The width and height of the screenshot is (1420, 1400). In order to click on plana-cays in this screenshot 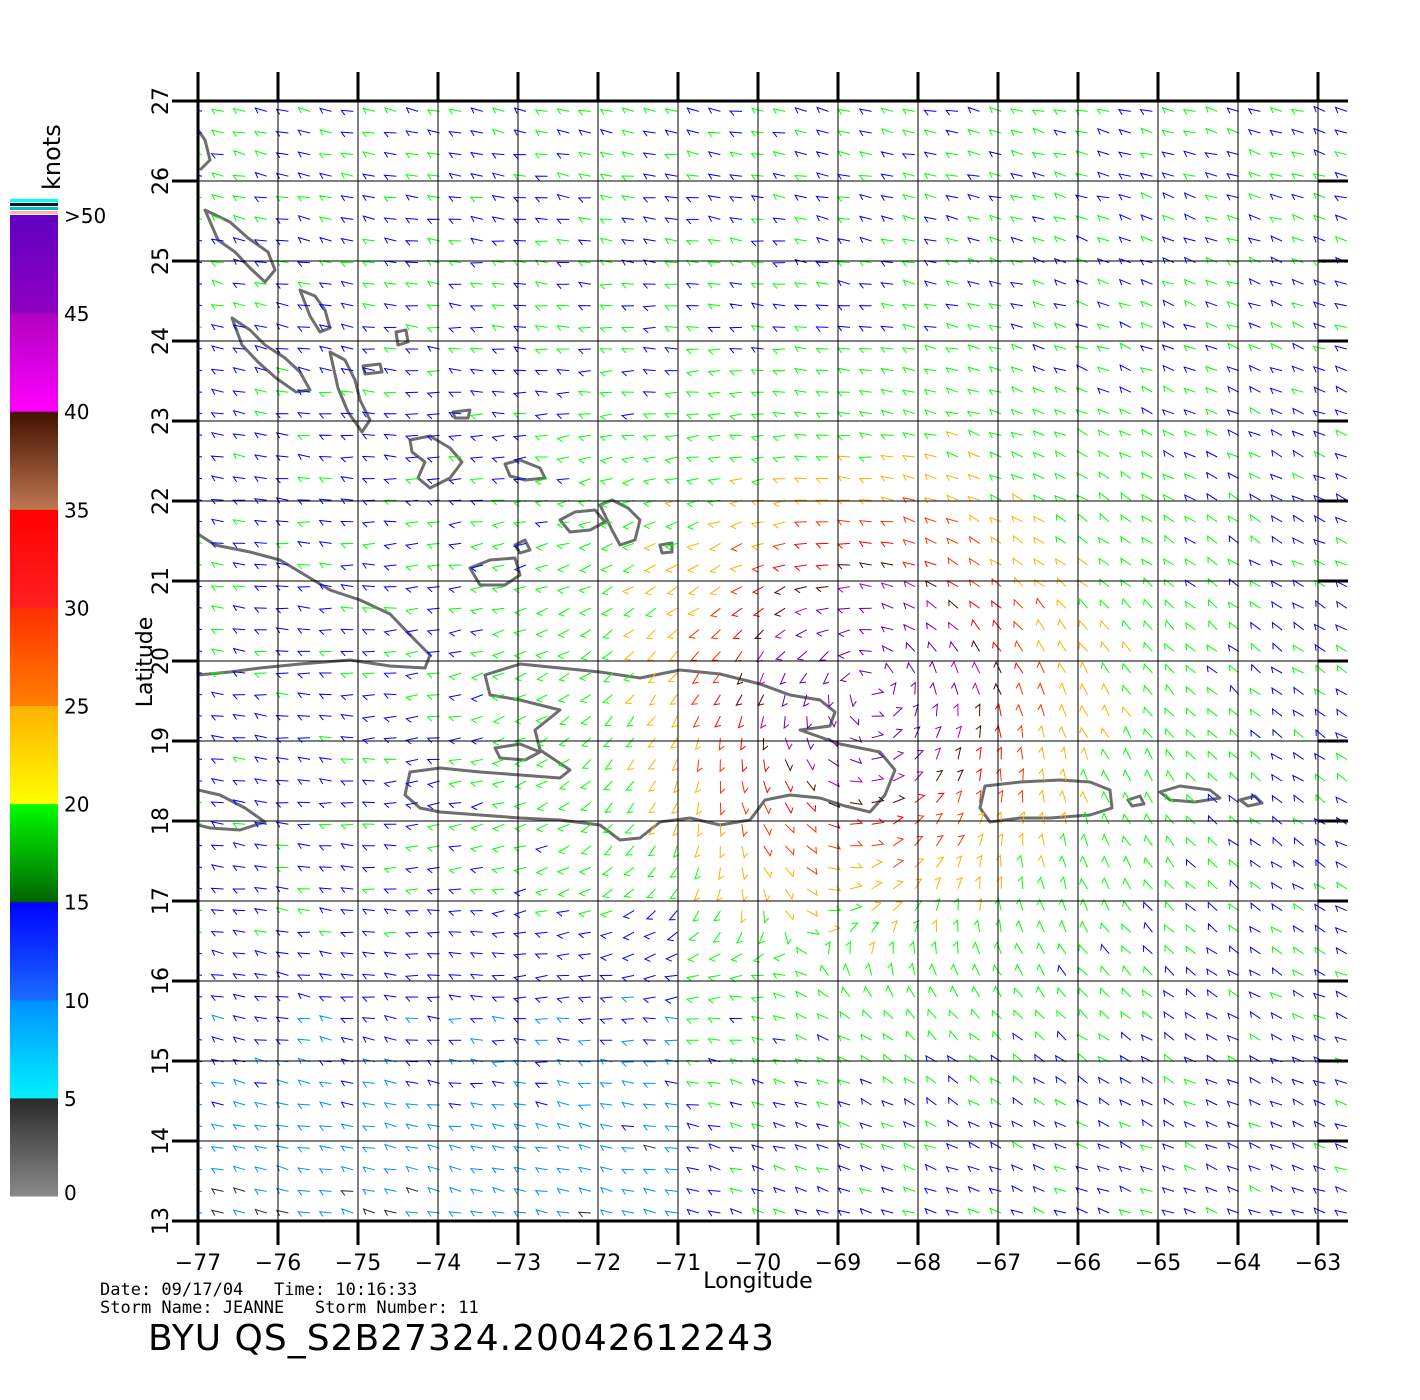, I will do `click(461, 414)`.